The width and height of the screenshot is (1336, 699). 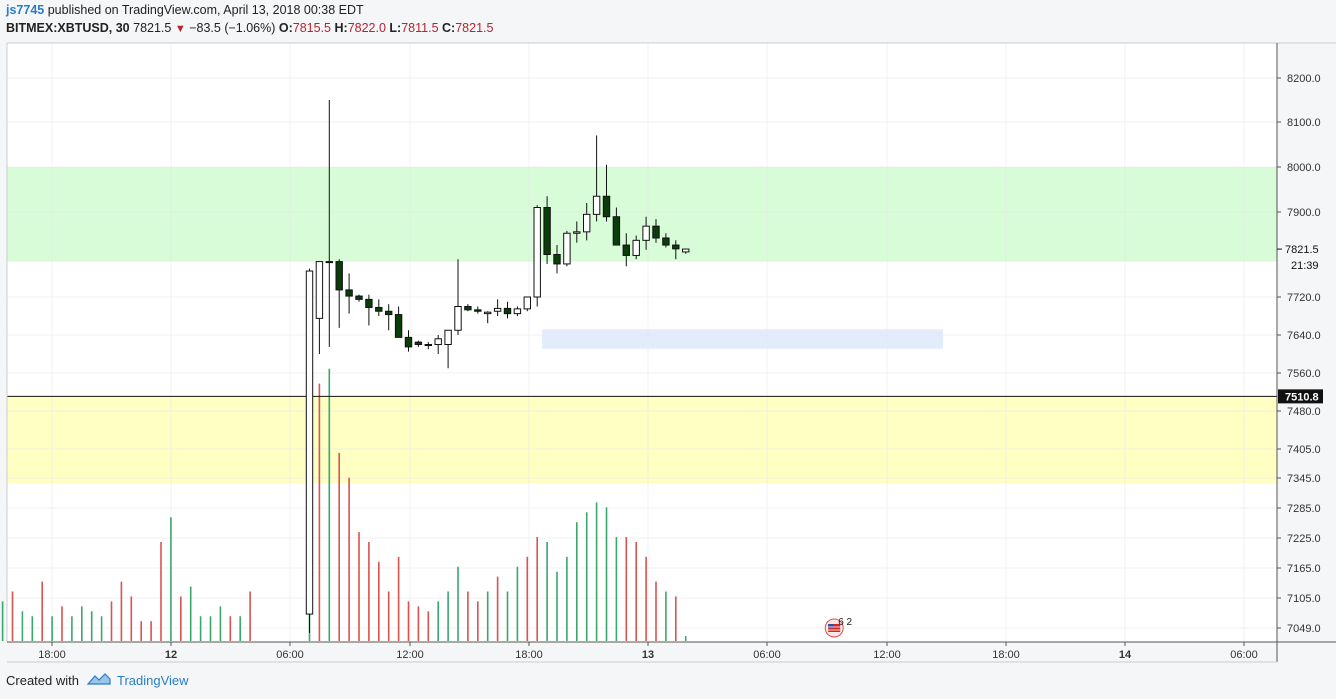 I want to click on created-with-text: Created with, so click(x=42, y=680).